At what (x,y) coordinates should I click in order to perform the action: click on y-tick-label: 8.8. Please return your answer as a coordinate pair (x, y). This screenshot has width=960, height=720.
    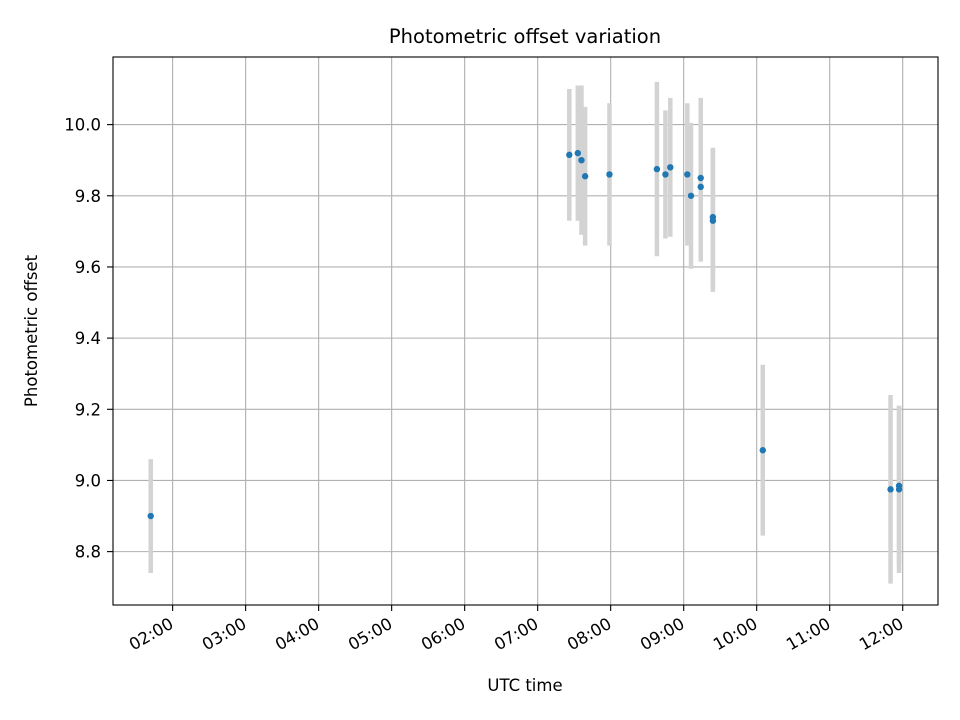
    Looking at the image, I should click on (88, 552).